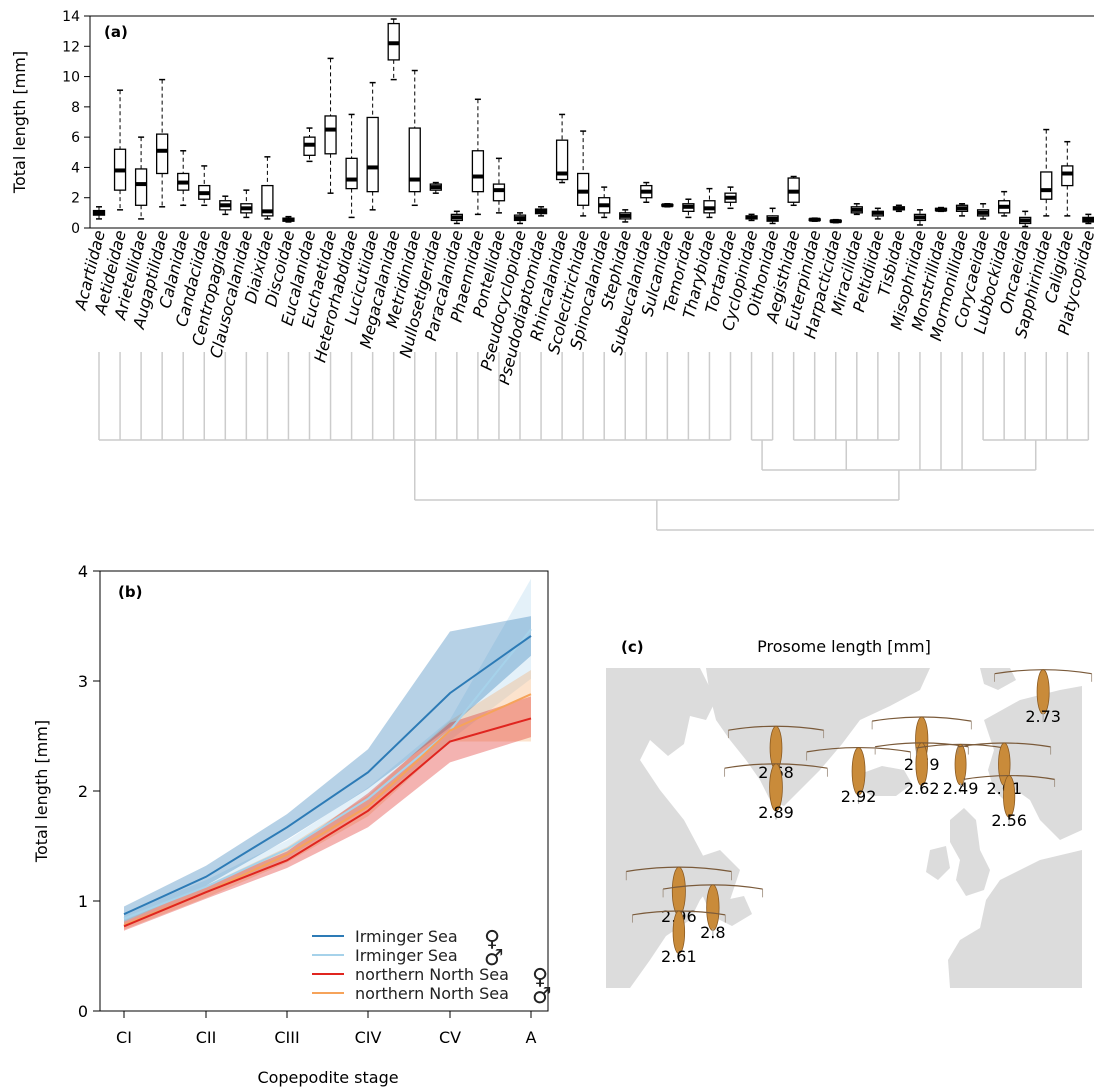 This screenshot has height=1088, width=1094. I want to click on box-paracalanidae, so click(457, 217).